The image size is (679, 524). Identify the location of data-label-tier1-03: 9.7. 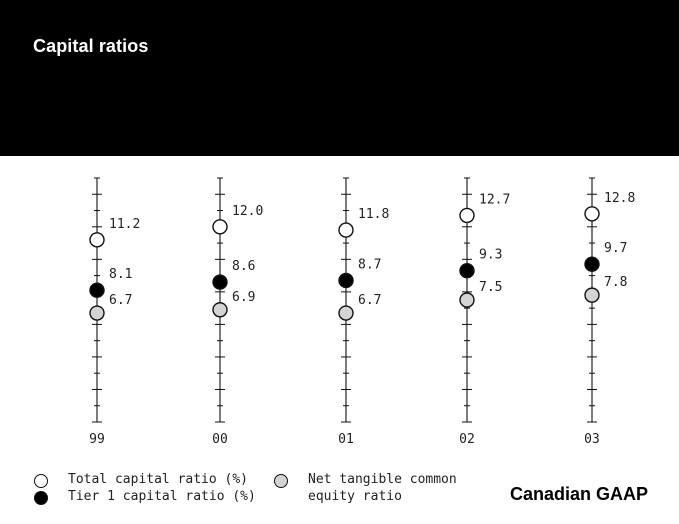
(615, 248).